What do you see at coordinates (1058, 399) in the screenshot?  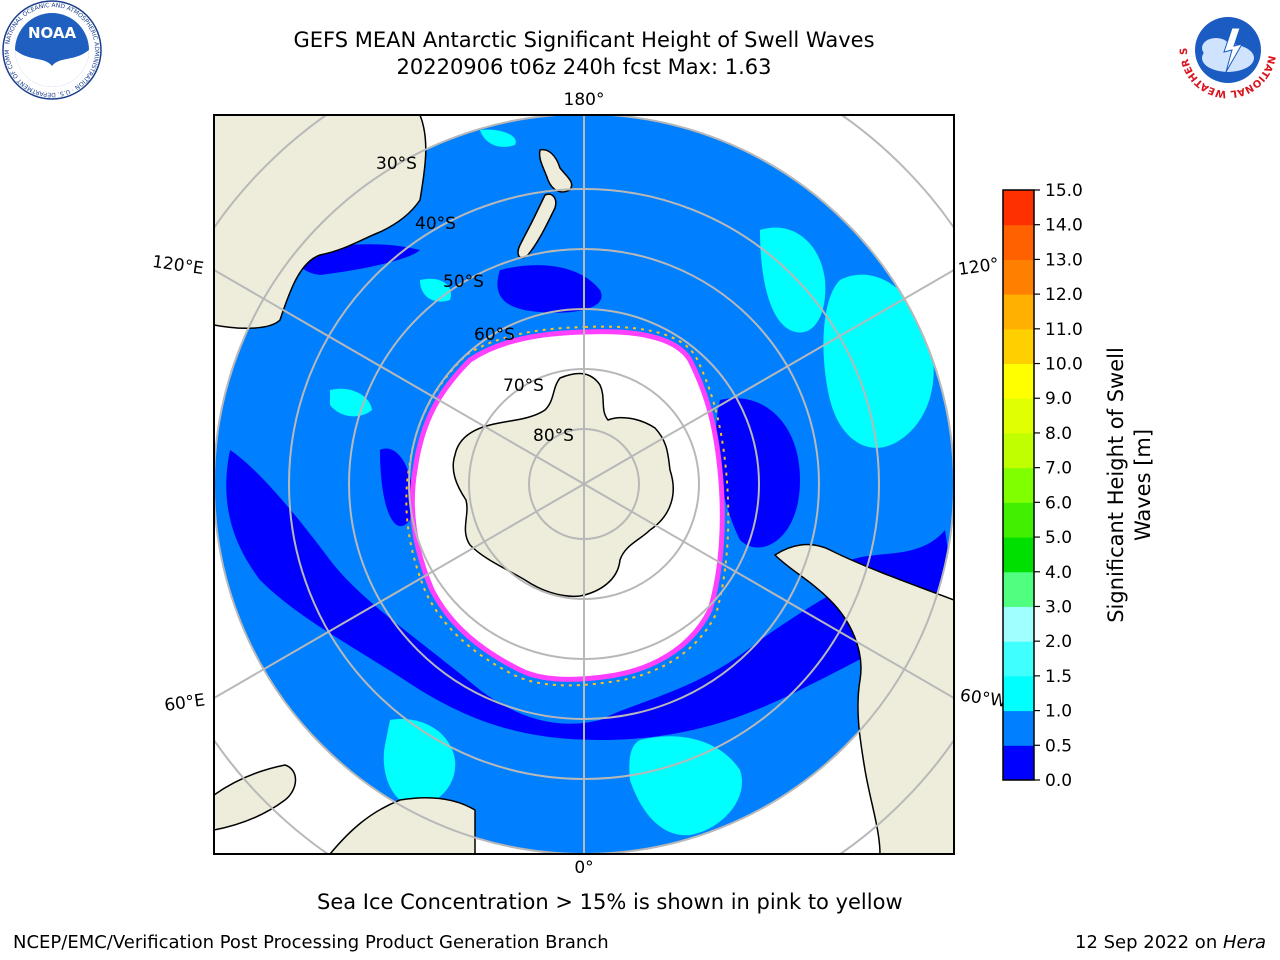 I see `colorbar-tick-label: 9.0` at bounding box center [1058, 399].